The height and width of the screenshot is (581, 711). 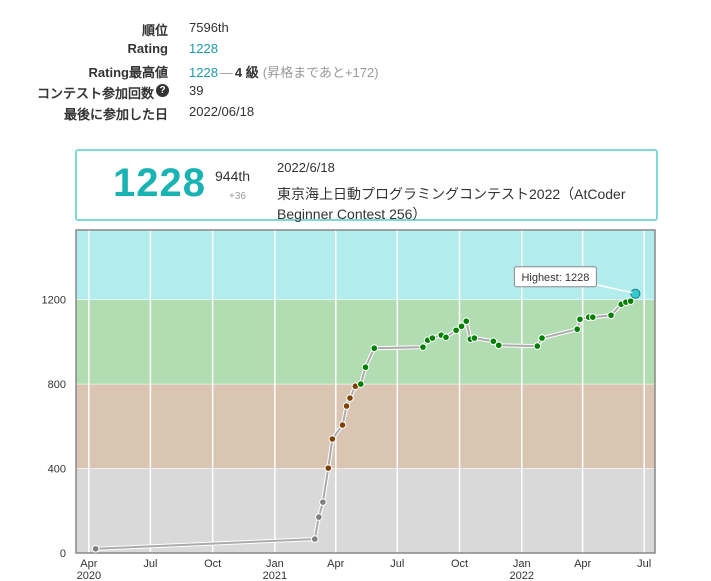 What do you see at coordinates (128, 72) in the screenshot?
I see `row-label: Rating最高値` at bounding box center [128, 72].